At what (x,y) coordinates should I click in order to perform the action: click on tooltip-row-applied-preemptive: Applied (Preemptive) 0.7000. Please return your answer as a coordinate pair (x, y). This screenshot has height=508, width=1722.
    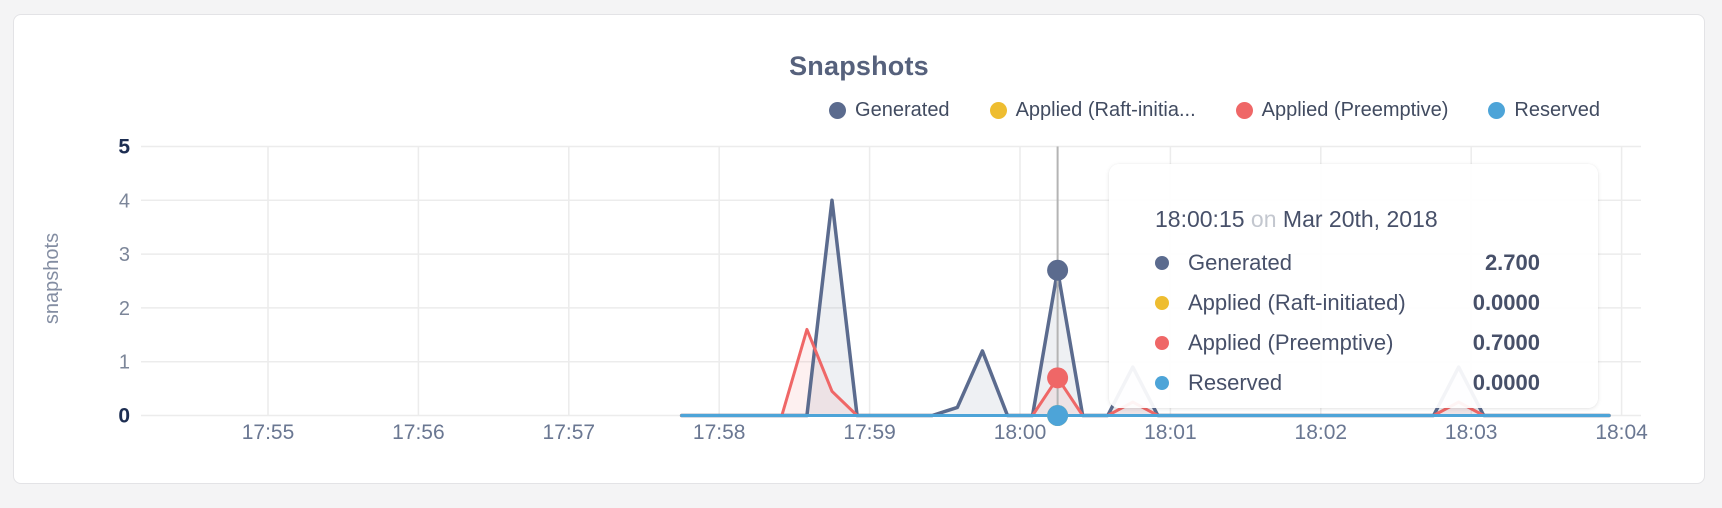
    Looking at the image, I should click on (1347, 343).